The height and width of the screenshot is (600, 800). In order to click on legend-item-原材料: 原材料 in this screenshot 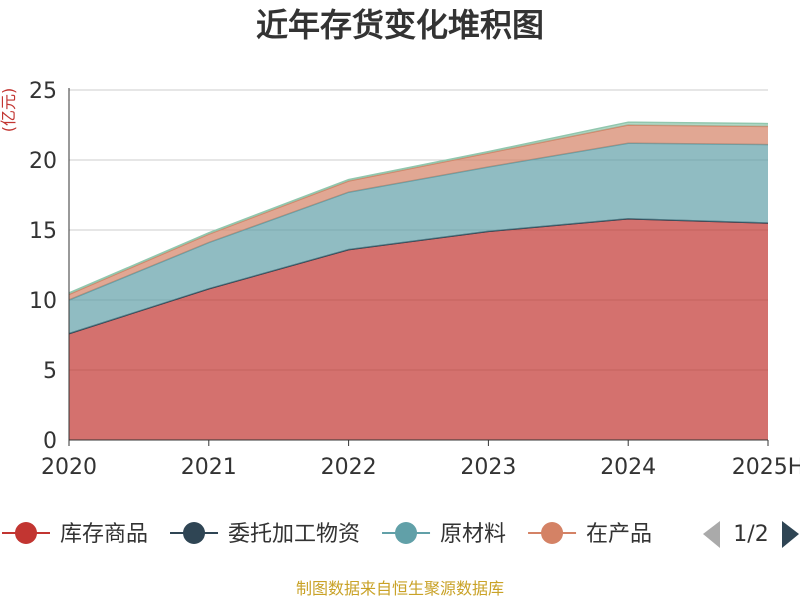, I will do `click(444, 534)`.